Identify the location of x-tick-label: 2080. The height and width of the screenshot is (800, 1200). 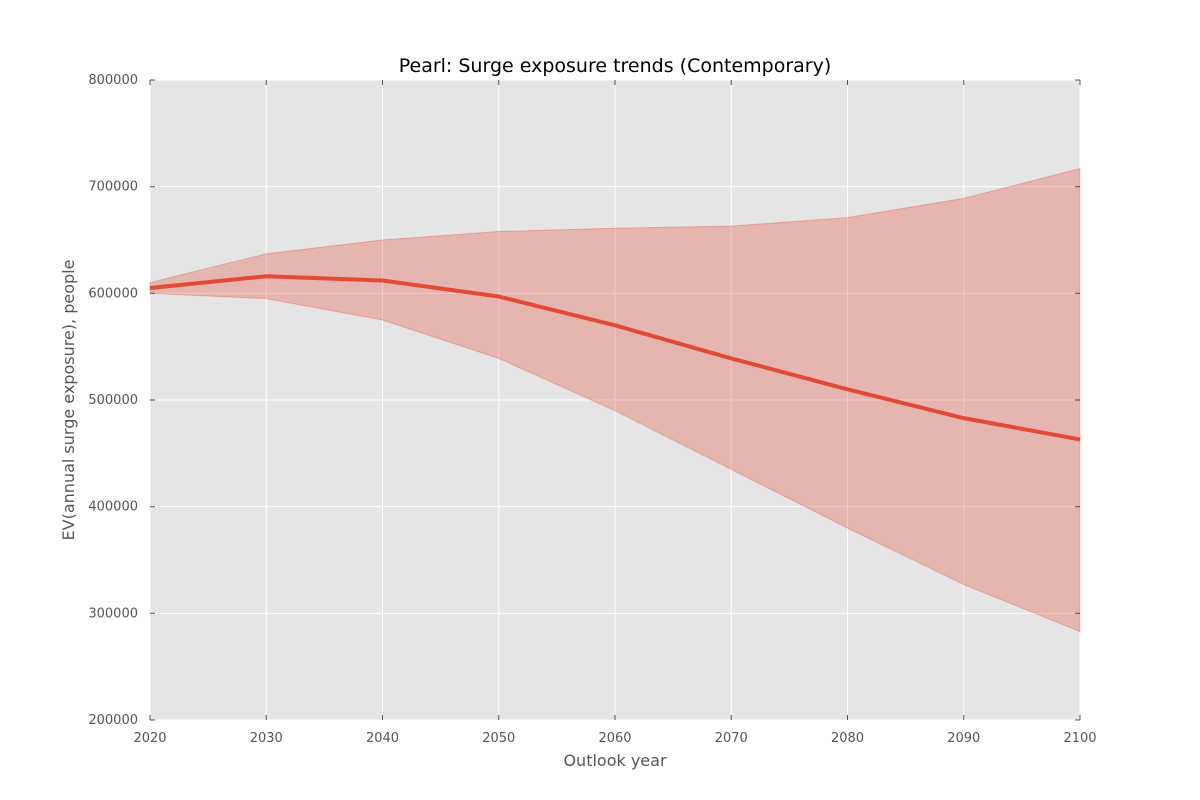
(847, 738).